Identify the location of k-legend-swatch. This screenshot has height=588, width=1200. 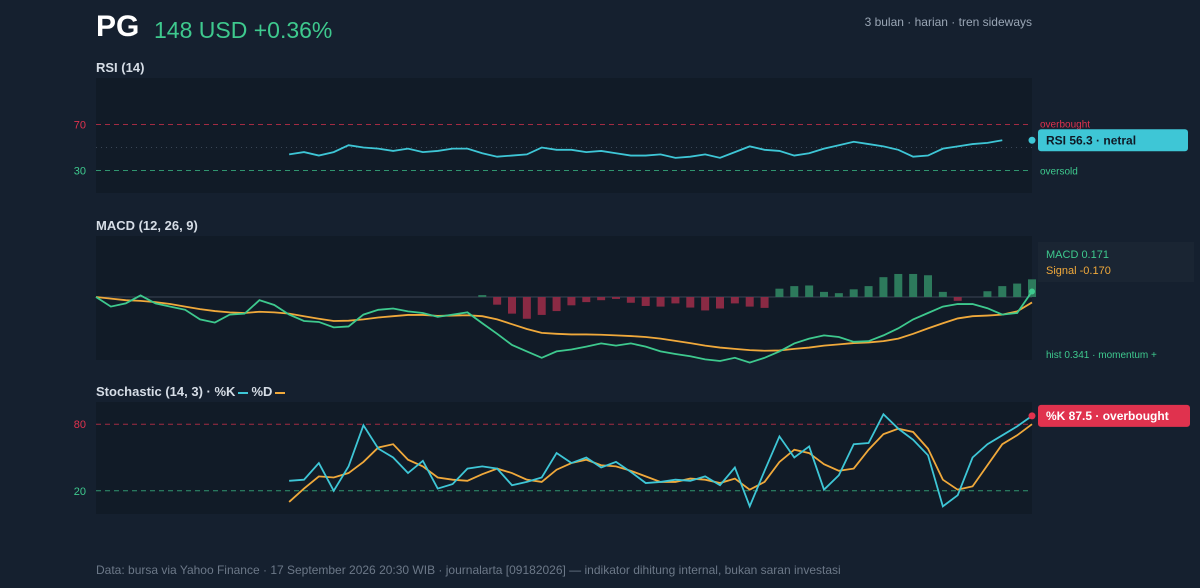
(243, 392).